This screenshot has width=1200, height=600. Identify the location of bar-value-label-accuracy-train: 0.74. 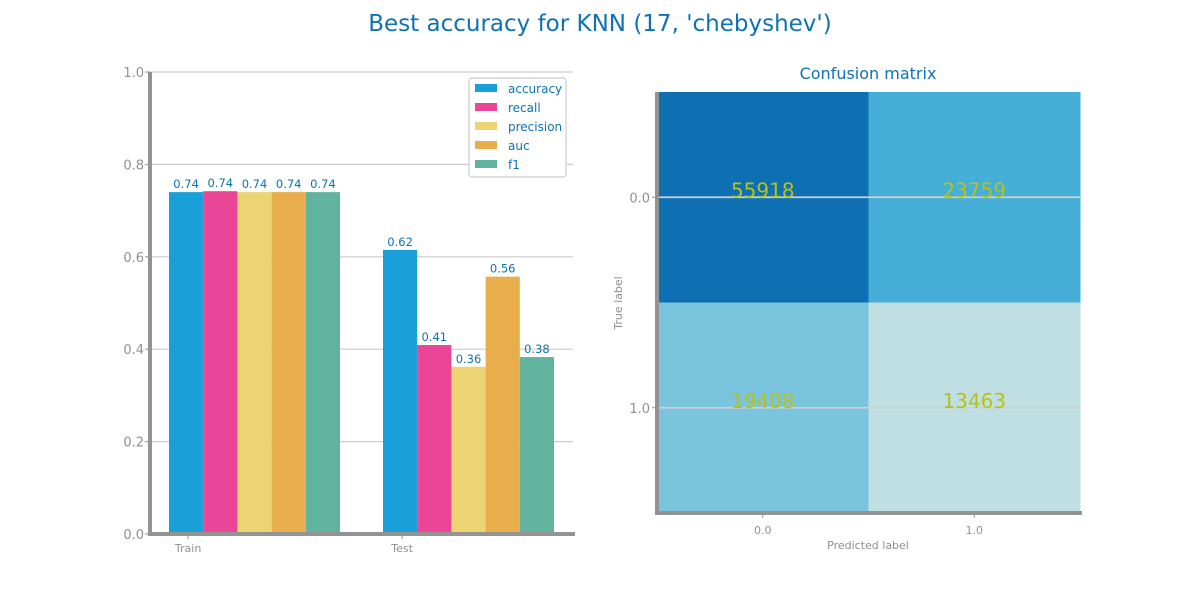
(186, 184).